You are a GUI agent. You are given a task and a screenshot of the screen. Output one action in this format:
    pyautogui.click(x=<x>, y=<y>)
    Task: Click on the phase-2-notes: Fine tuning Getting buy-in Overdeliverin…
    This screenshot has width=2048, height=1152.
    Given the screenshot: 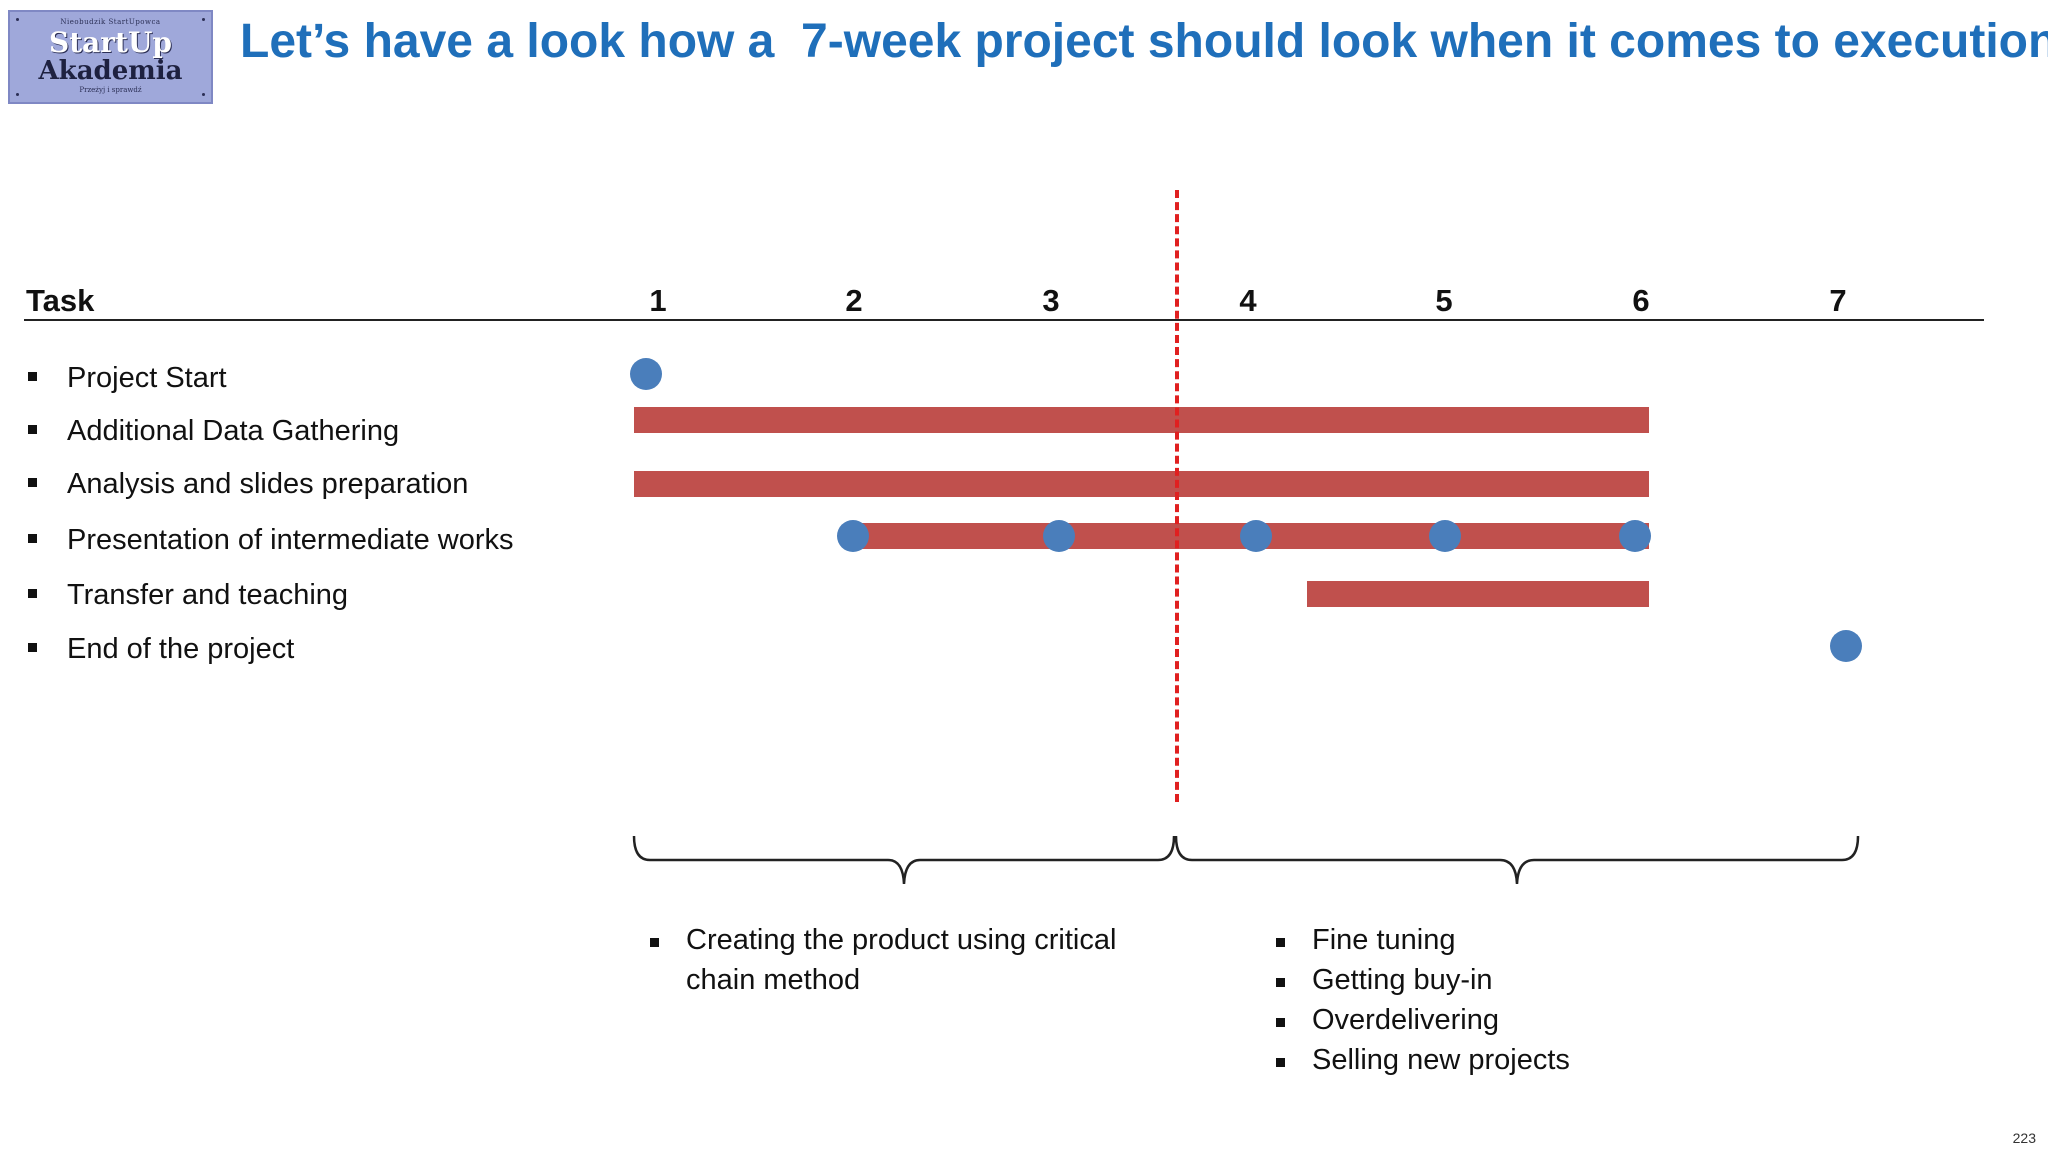 What is the action you would take?
    pyautogui.click(x=1526, y=1000)
    